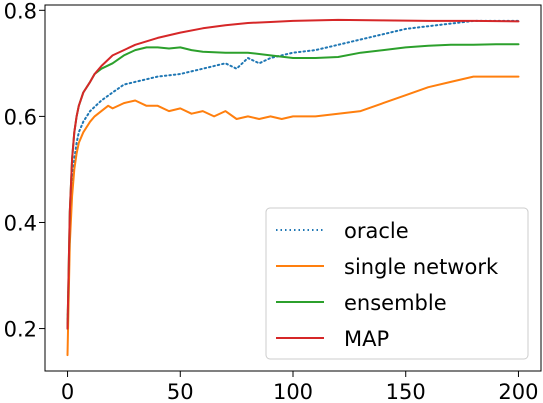 The image size is (543, 403). I want to click on legend-label-ensemble: ensemble, so click(395, 303).